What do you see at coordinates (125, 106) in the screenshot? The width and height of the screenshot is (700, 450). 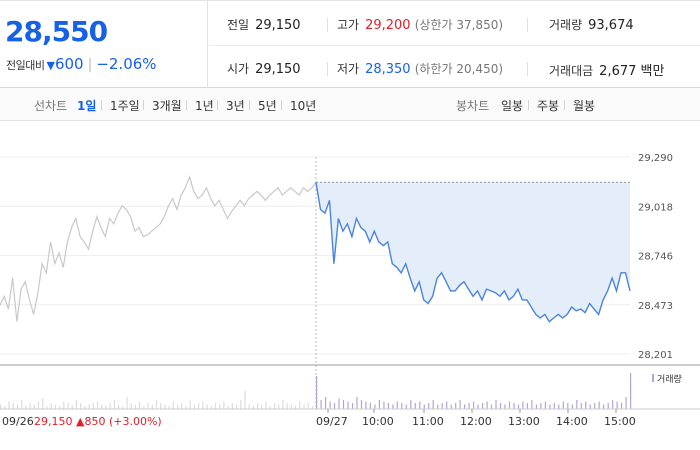 I see `tab-1week: 1주일` at bounding box center [125, 106].